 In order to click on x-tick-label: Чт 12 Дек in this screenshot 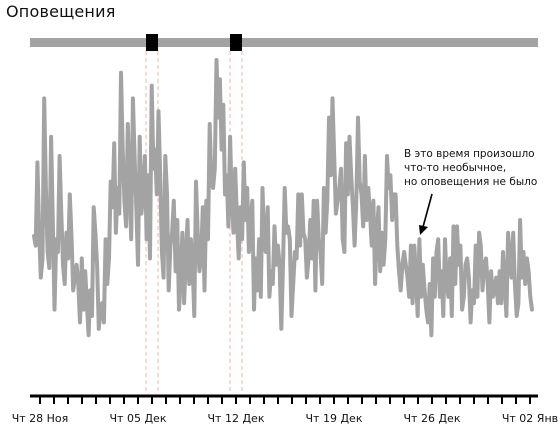, I will do `click(236, 418)`.